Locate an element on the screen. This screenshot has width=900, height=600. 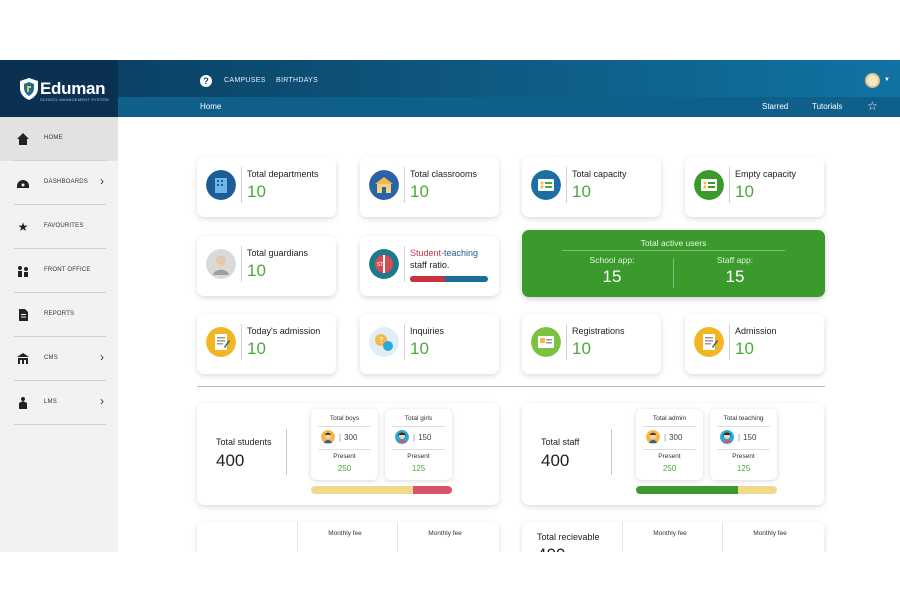
progress-segment-b is located at coordinates (432, 490).